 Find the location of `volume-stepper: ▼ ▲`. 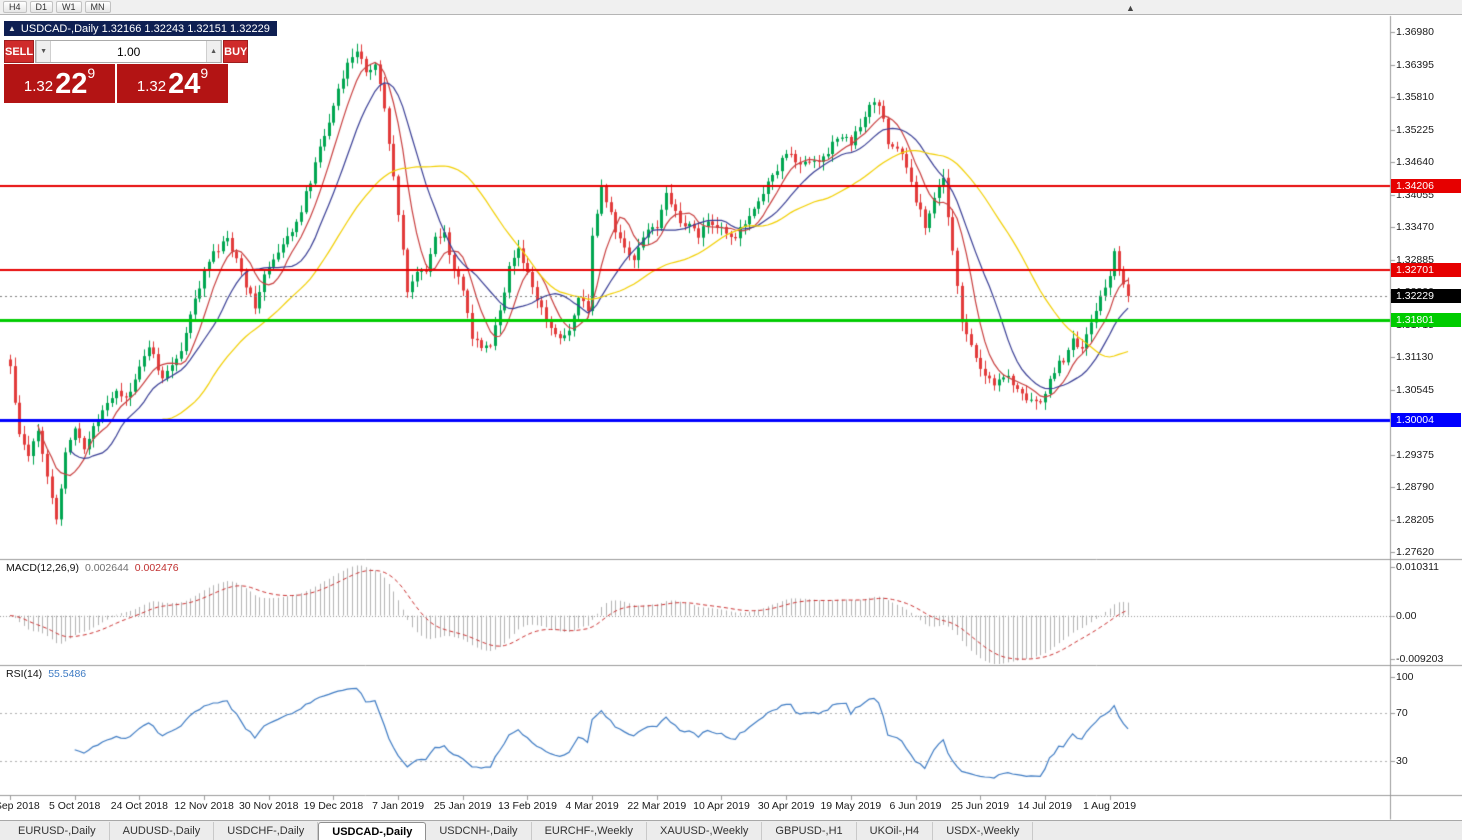

volume-stepper: ▼ ▲ is located at coordinates (129, 51).